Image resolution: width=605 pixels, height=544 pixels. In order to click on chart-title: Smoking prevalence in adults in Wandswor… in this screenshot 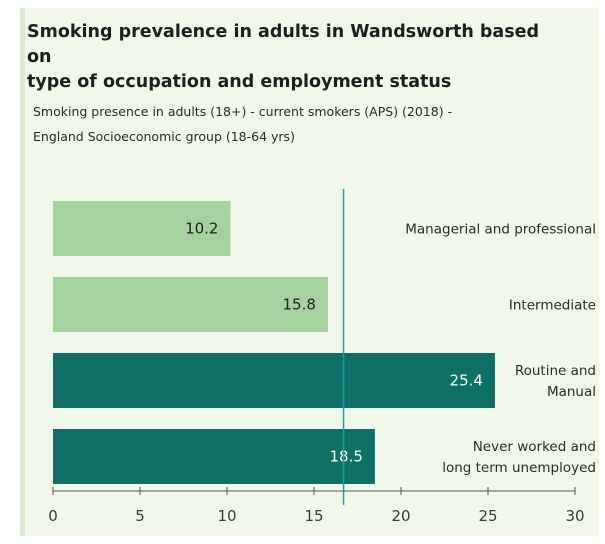, I will do `click(297, 57)`.